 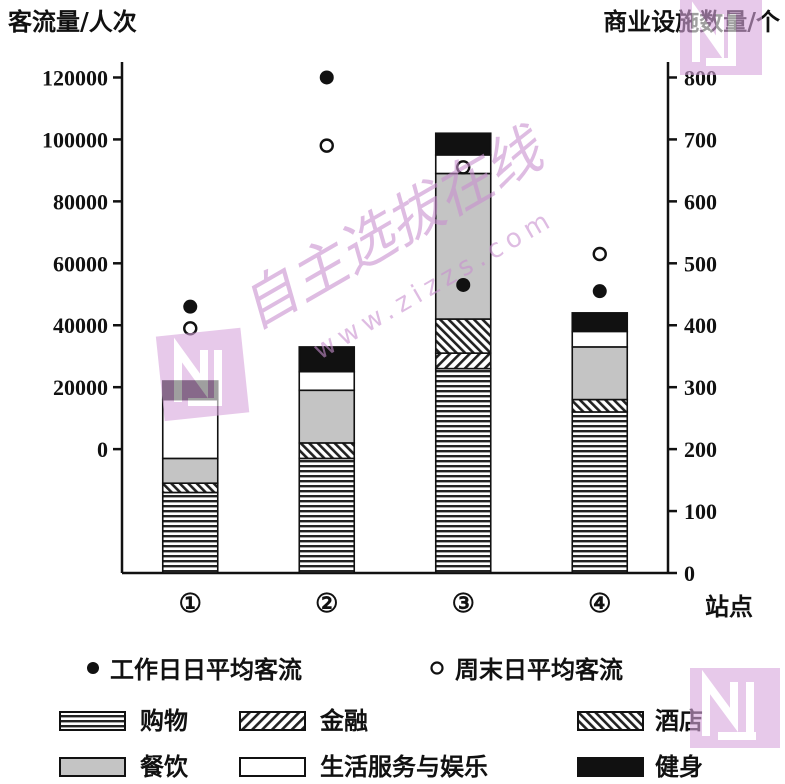 What do you see at coordinates (437, 668) in the screenshot?
I see `legend-marker-weekend` at bounding box center [437, 668].